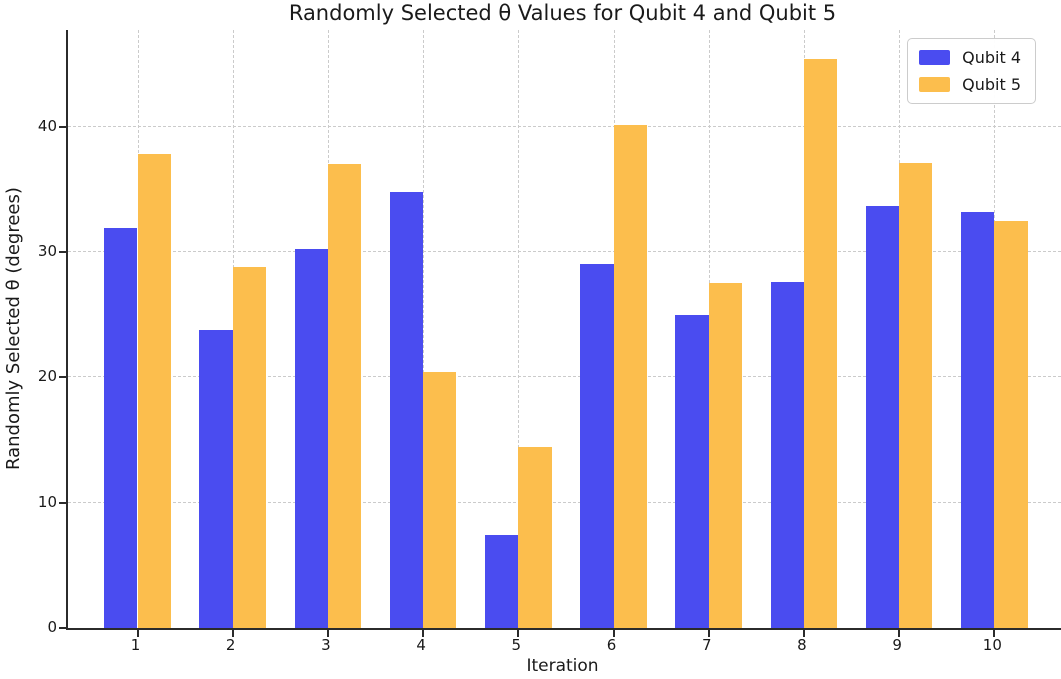  I want to click on bar-qubit4-iter2, so click(216, 478).